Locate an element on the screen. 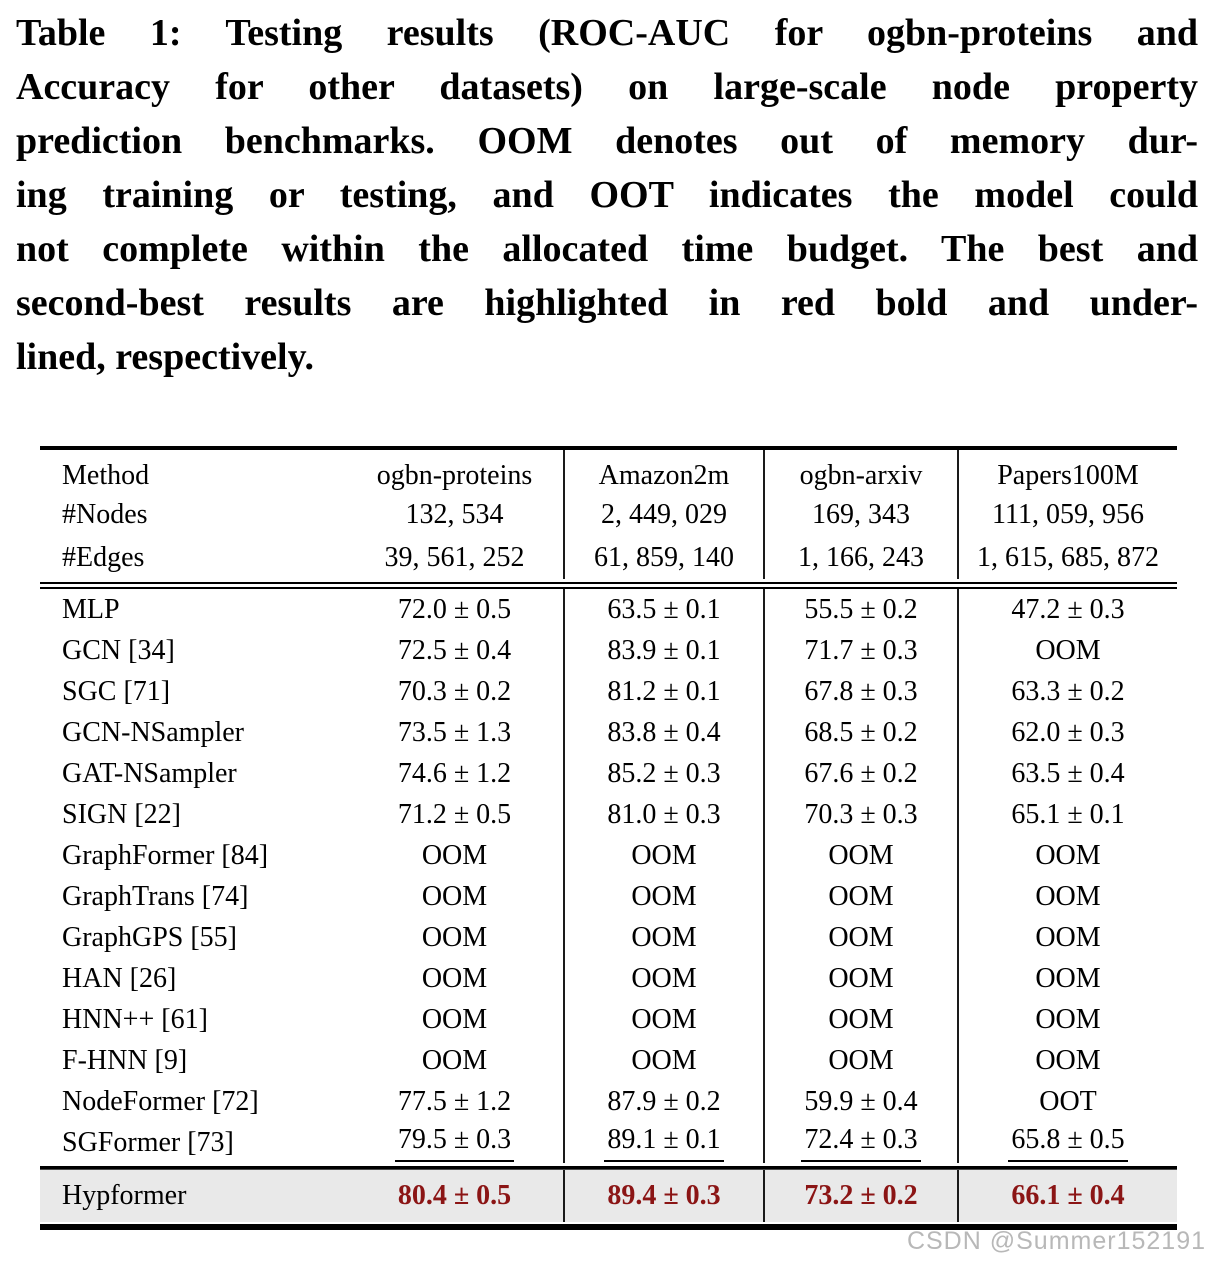 The height and width of the screenshot is (1261, 1214). value-cell: 1, 615, 685, 872 is located at coordinates (1067, 557).